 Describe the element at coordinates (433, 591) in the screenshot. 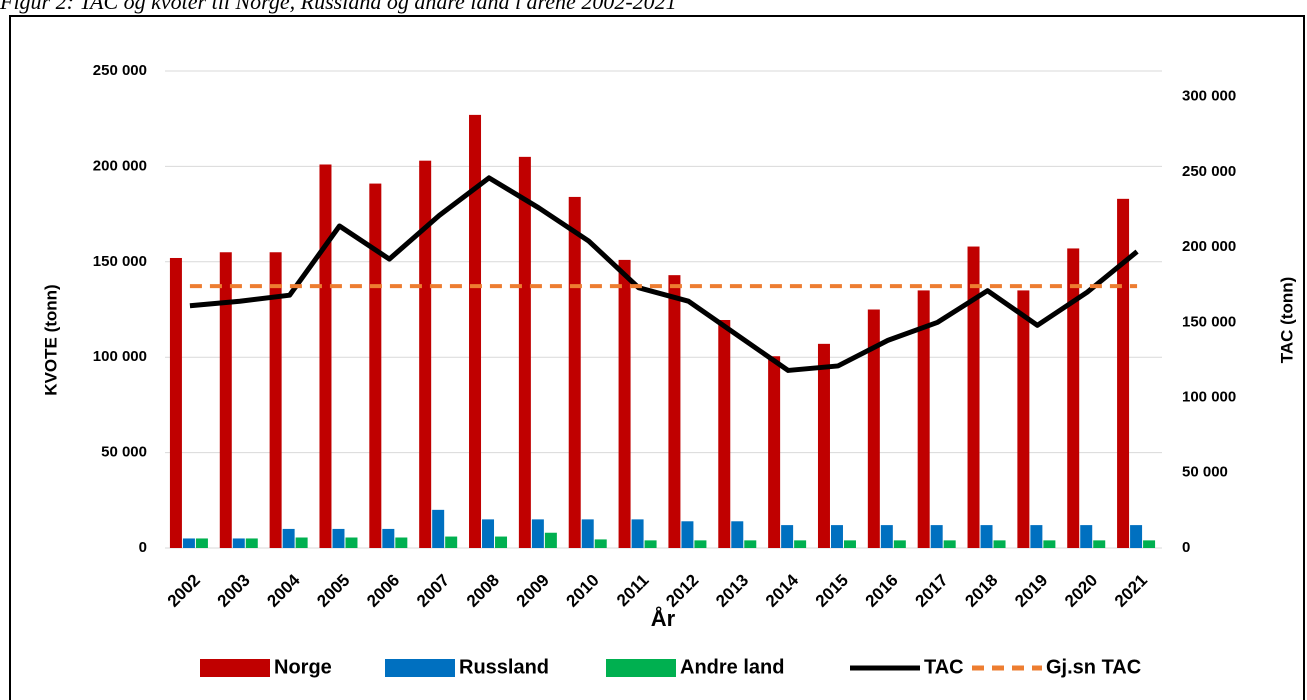

I see `x-tick-label: 2007` at that location.